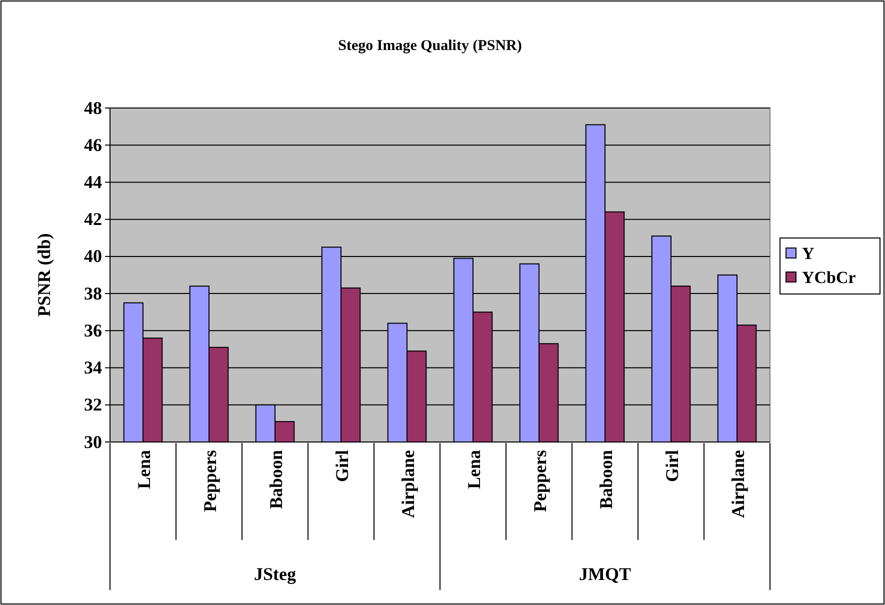  What do you see at coordinates (93, 219) in the screenshot?
I see `y-tick-label: 42` at bounding box center [93, 219].